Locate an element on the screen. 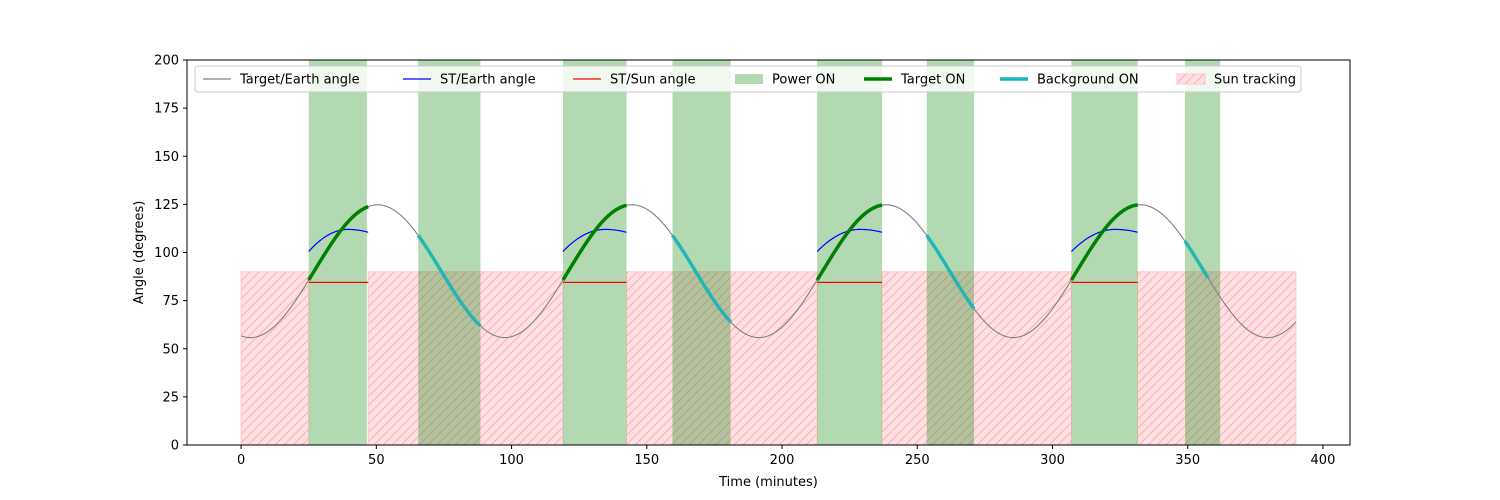 The width and height of the screenshot is (1500, 500). y-tick-label: 175 is located at coordinates (166, 109).